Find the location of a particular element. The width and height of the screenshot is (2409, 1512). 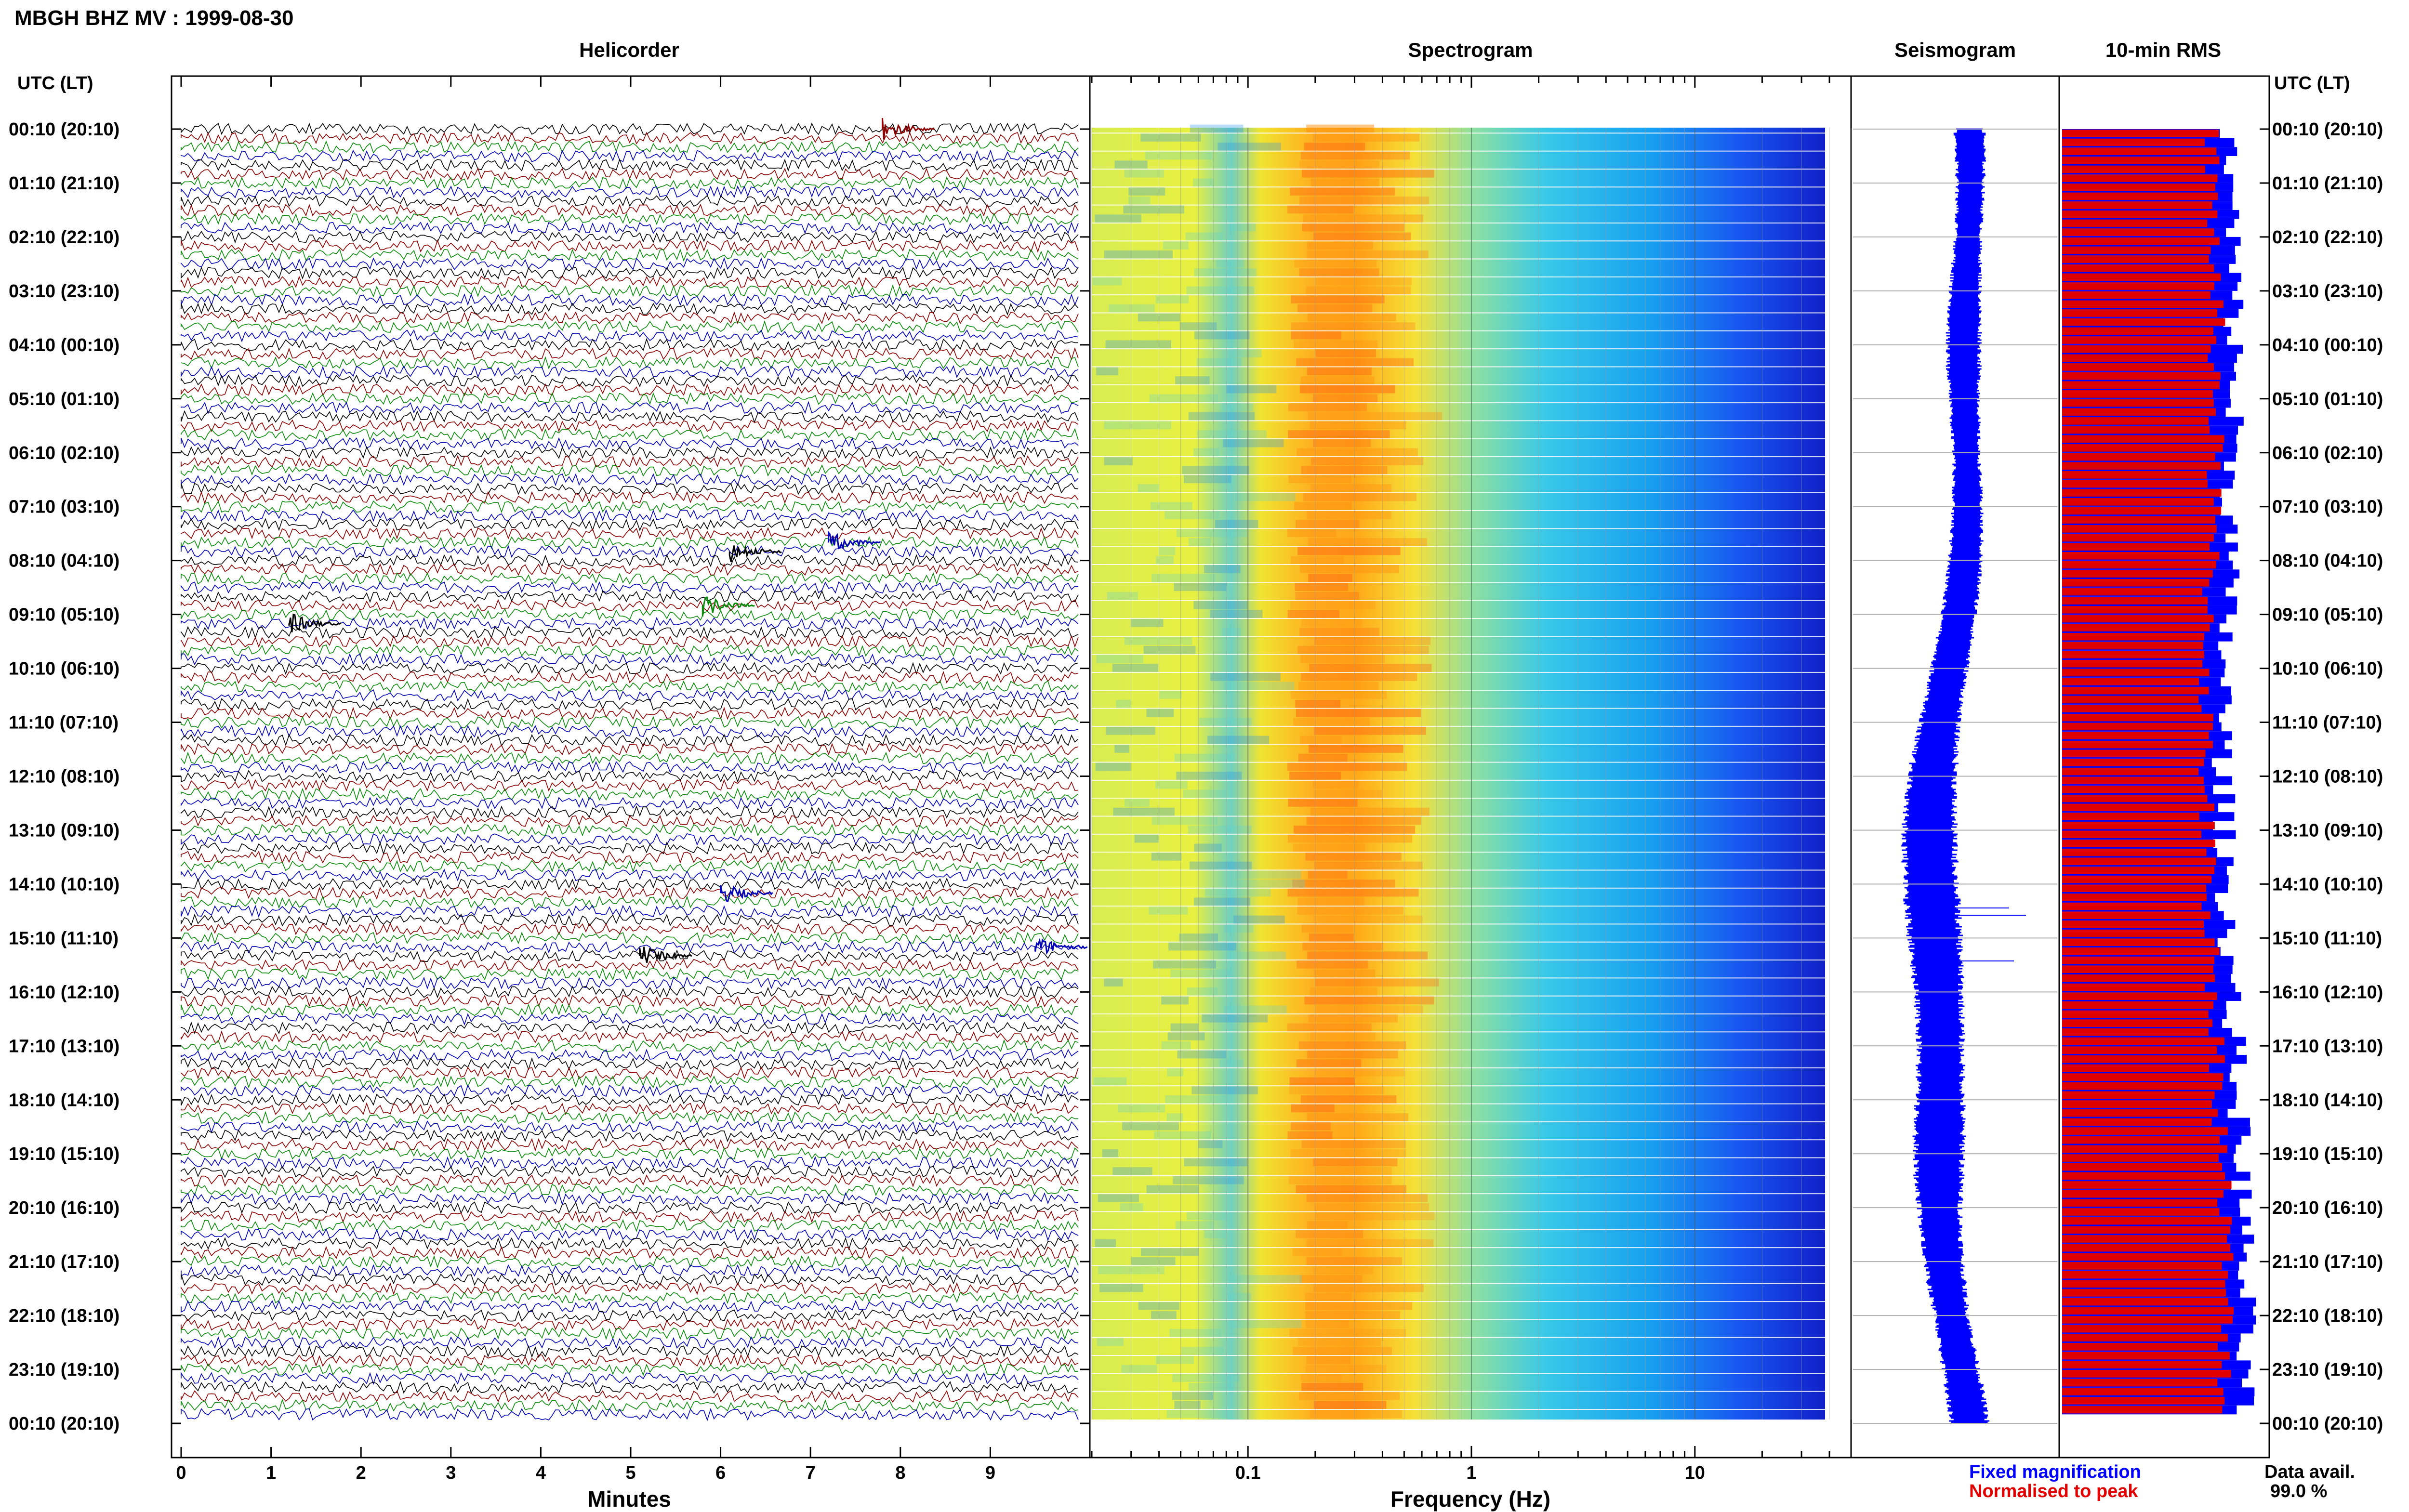

time-label-right: 21:10 (17:10) is located at coordinates (2327, 1262).